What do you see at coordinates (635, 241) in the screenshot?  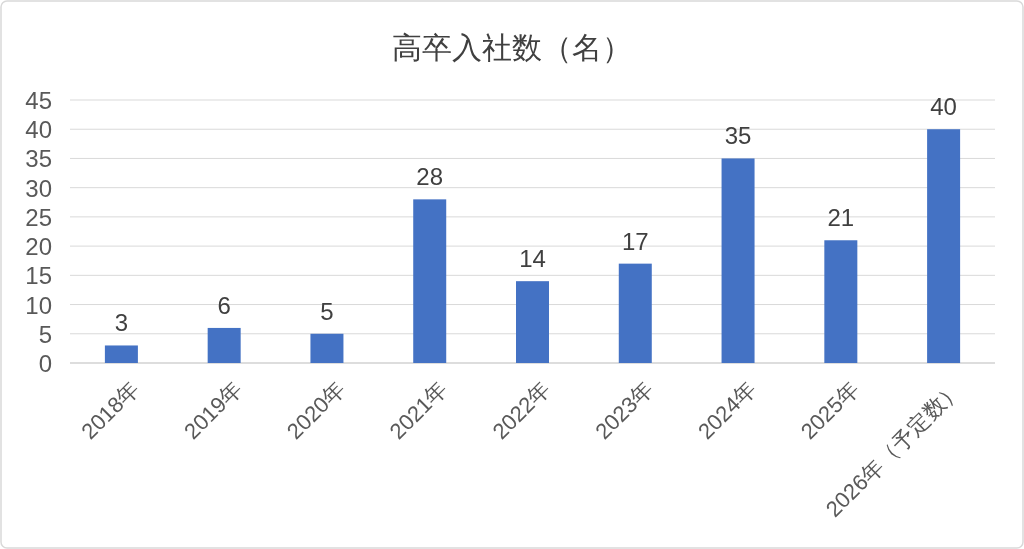 I see `data-label: 17` at bounding box center [635, 241].